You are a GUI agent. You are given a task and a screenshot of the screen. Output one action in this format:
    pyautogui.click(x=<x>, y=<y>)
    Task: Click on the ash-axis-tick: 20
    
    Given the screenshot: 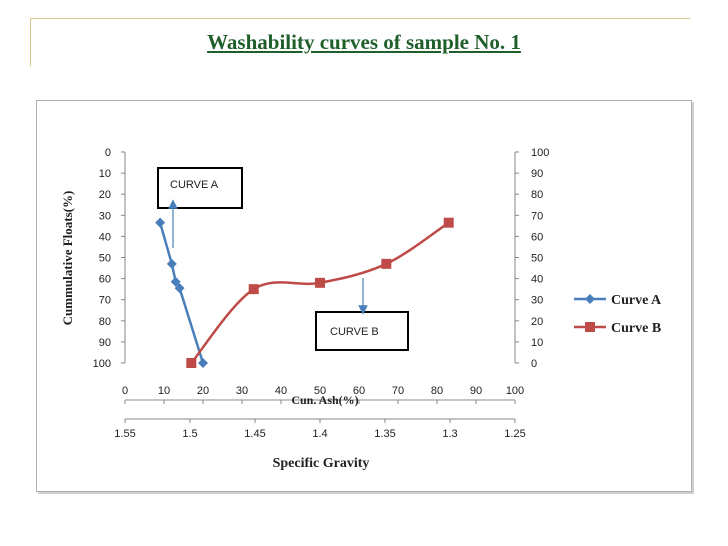 What is the action you would take?
    pyautogui.click(x=203, y=391)
    